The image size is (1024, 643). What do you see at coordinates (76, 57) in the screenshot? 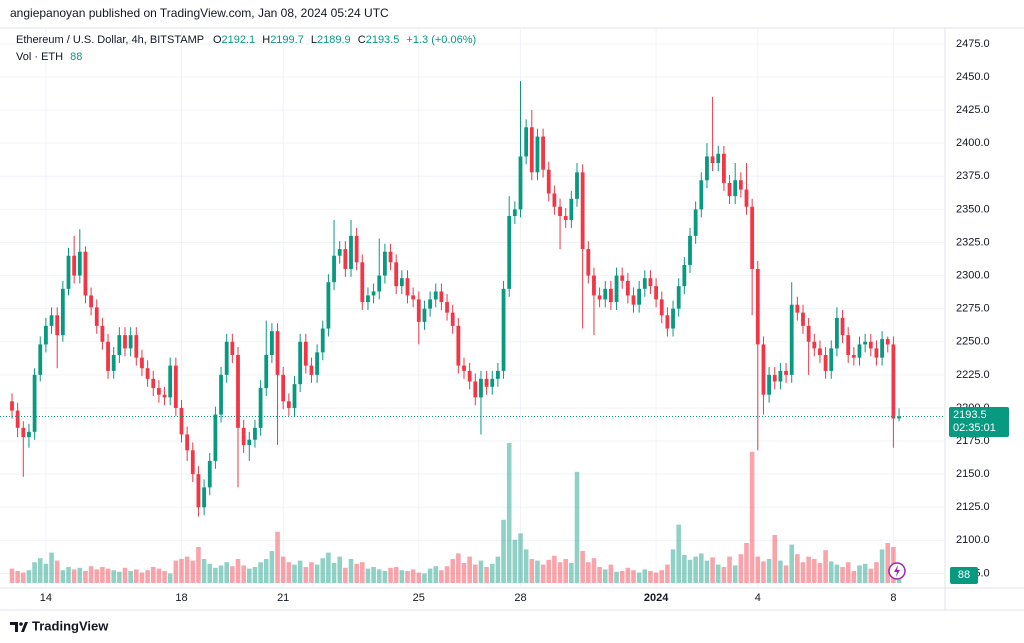
I see `volume-value: 88` at bounding box center [76, 57].